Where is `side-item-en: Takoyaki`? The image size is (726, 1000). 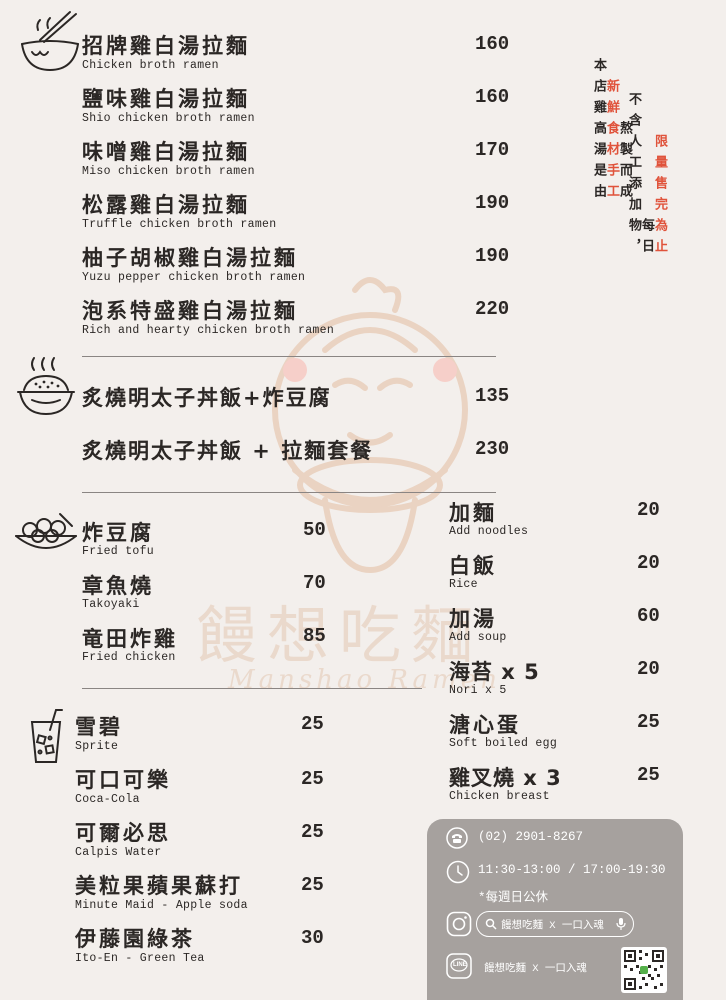 side-item-en: Takoyaki is located at coordinates (111, 604).